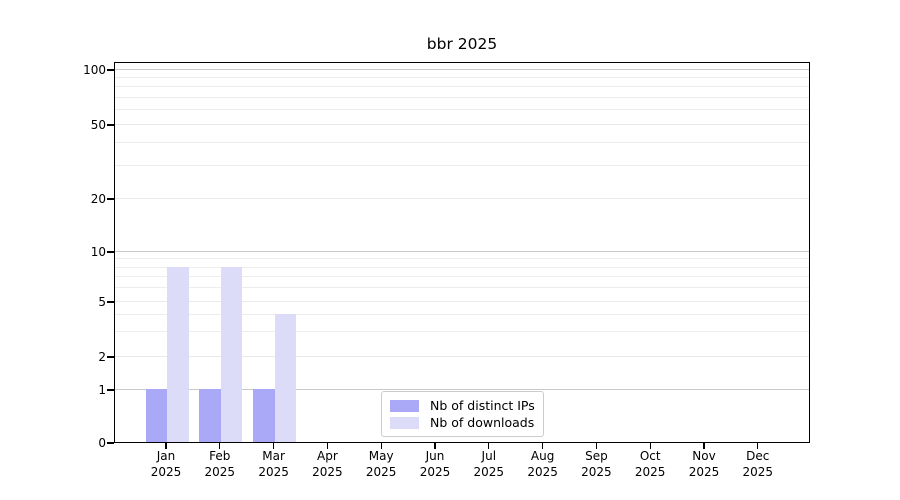  I want to click on bar-feb-downloads, so click(231, 354).